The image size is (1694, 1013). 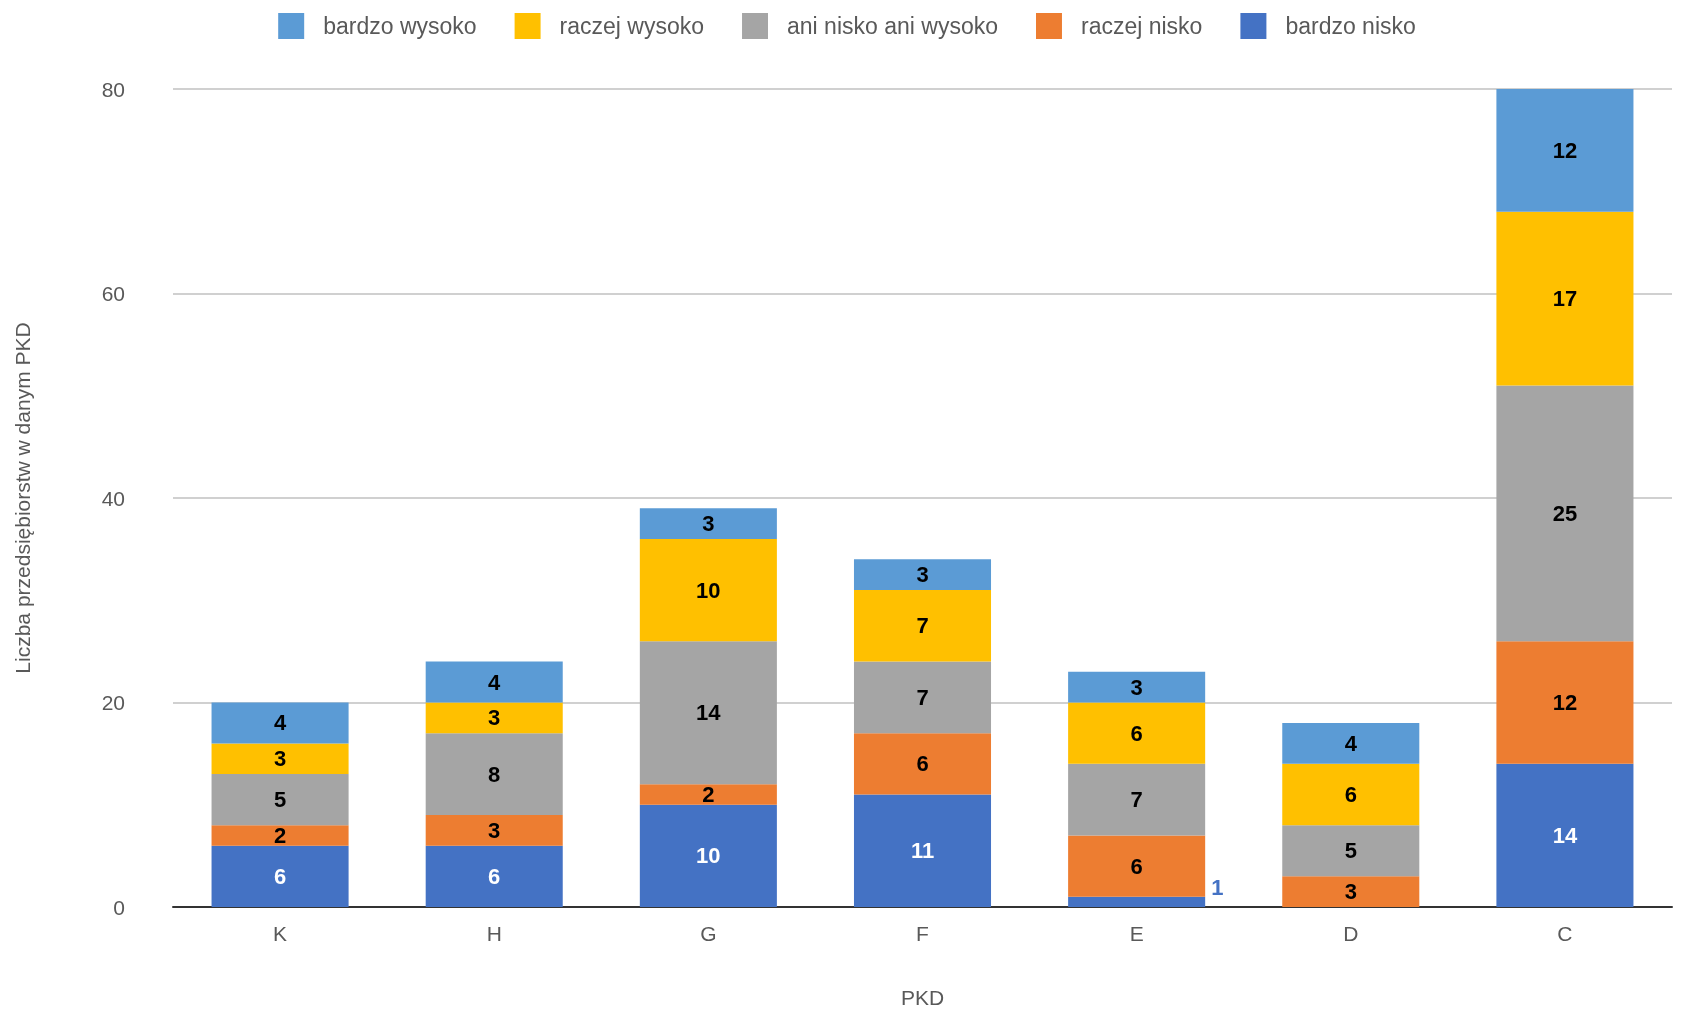 I want to click on data-label: 25, so click(x=1565, y=513).